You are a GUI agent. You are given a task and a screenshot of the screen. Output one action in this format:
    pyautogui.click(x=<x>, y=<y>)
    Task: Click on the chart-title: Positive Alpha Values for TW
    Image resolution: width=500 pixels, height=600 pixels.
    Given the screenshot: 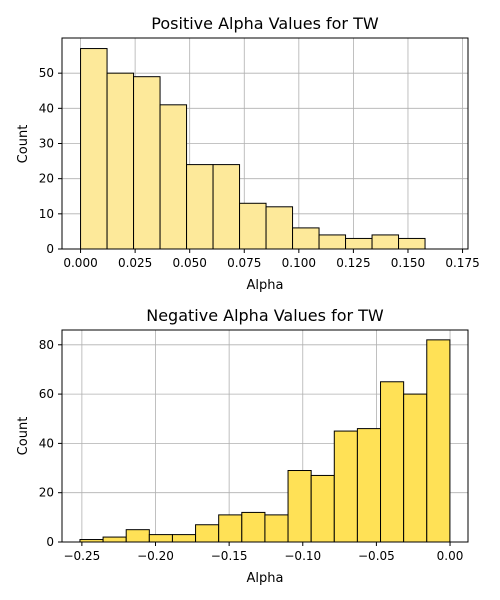 What is the action you would take?
    pyautogui.click(x=265, y=23)
    